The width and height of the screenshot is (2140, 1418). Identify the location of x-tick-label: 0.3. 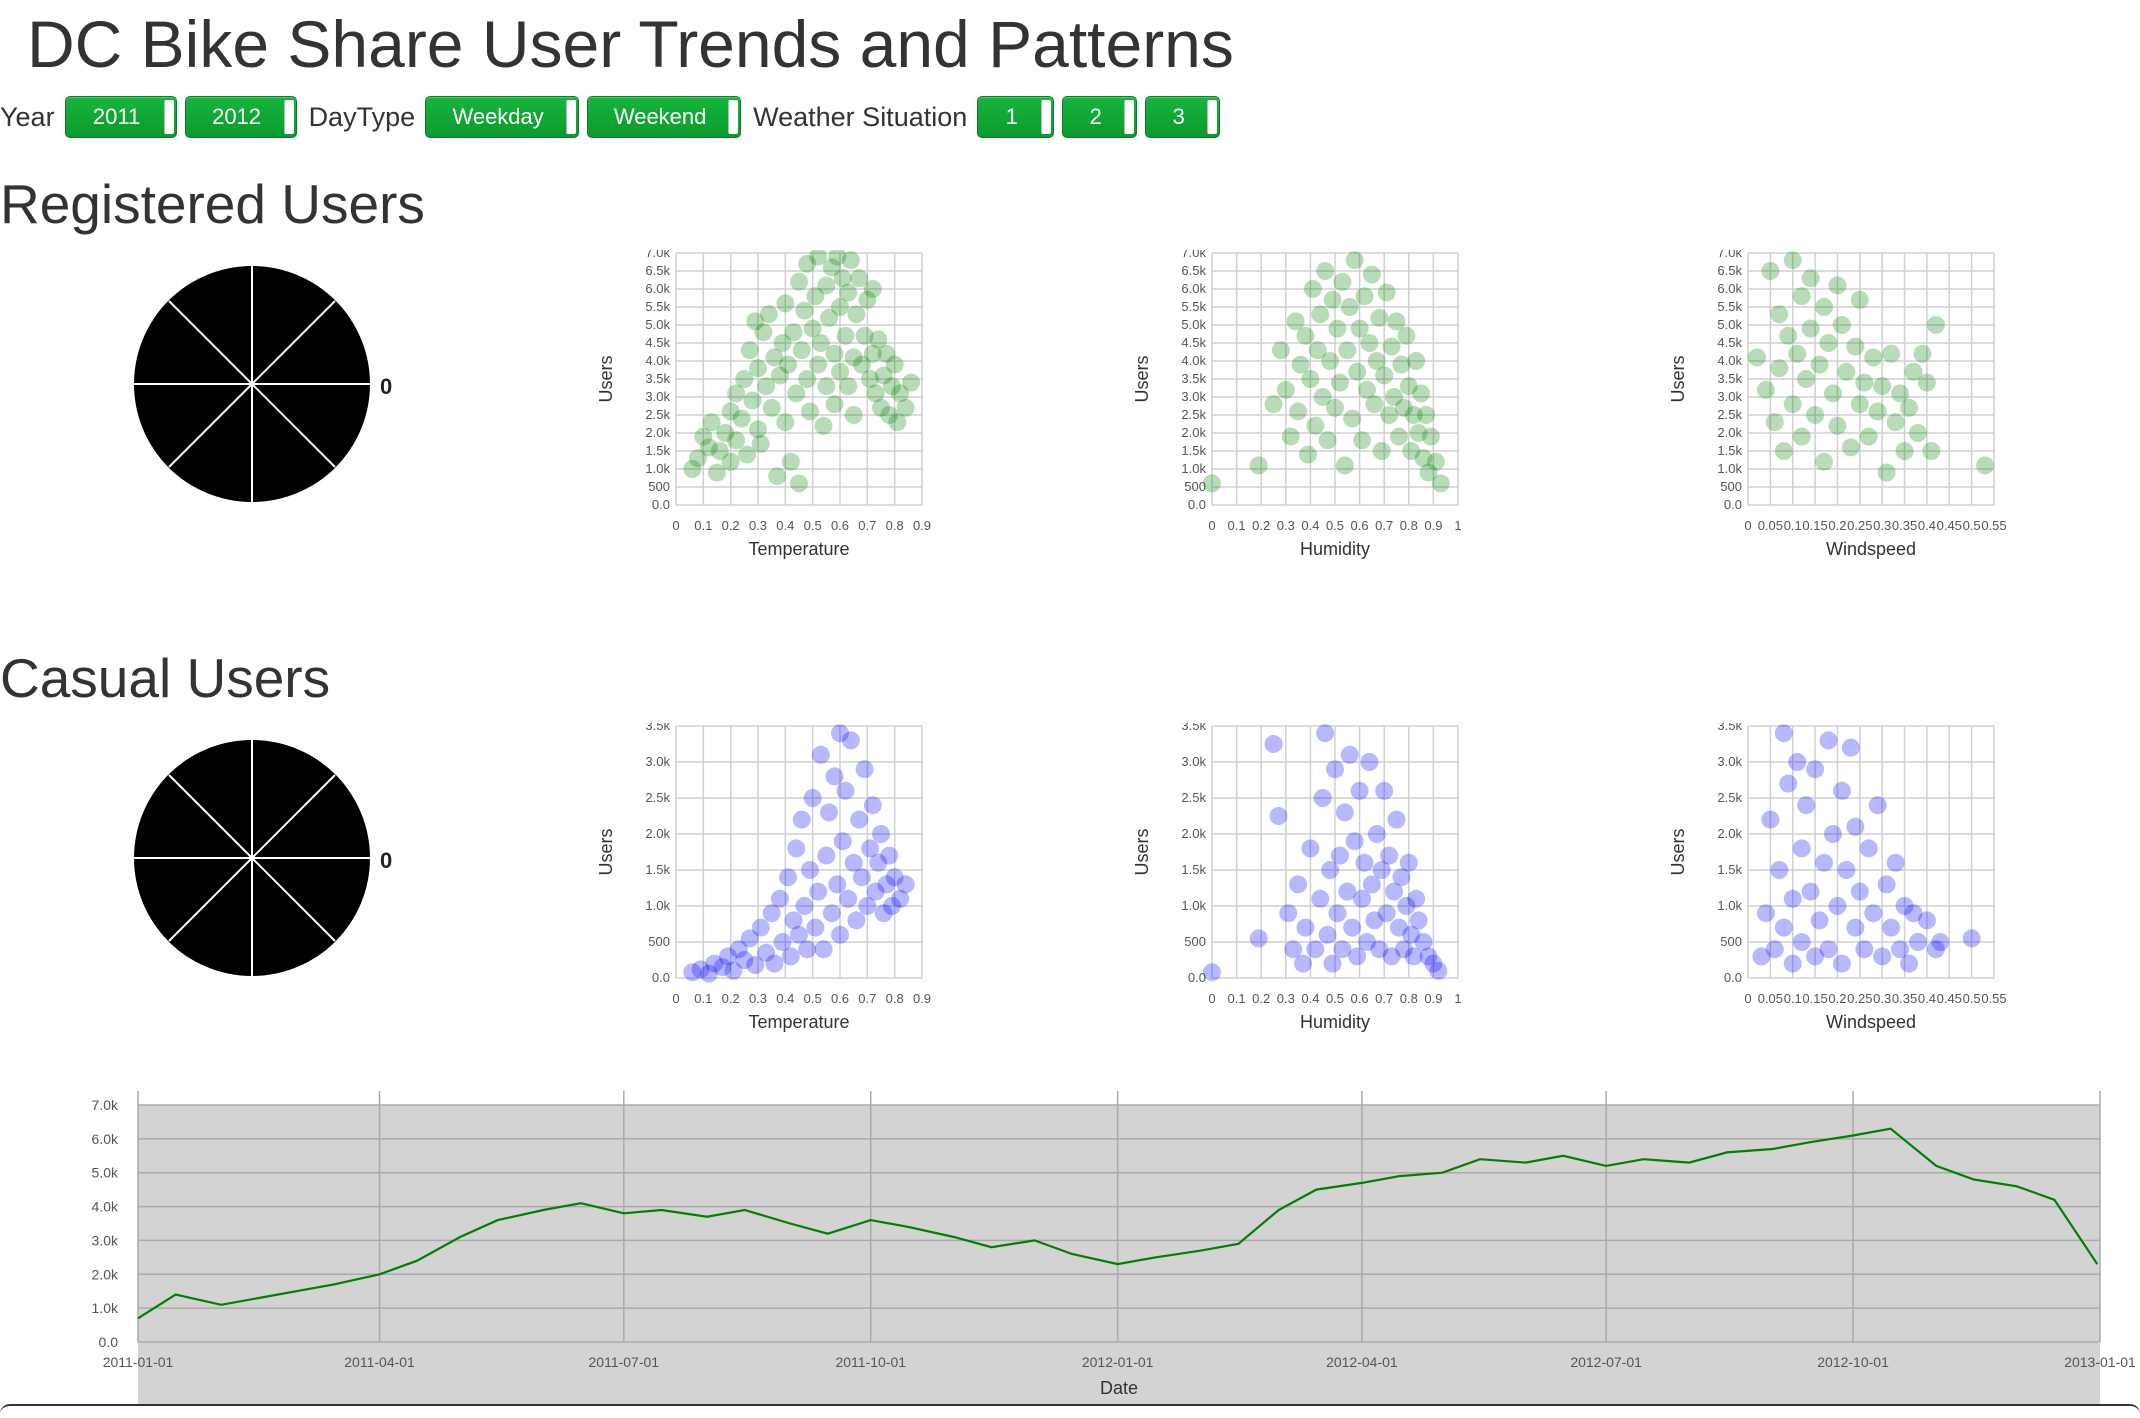
(1286, 525).